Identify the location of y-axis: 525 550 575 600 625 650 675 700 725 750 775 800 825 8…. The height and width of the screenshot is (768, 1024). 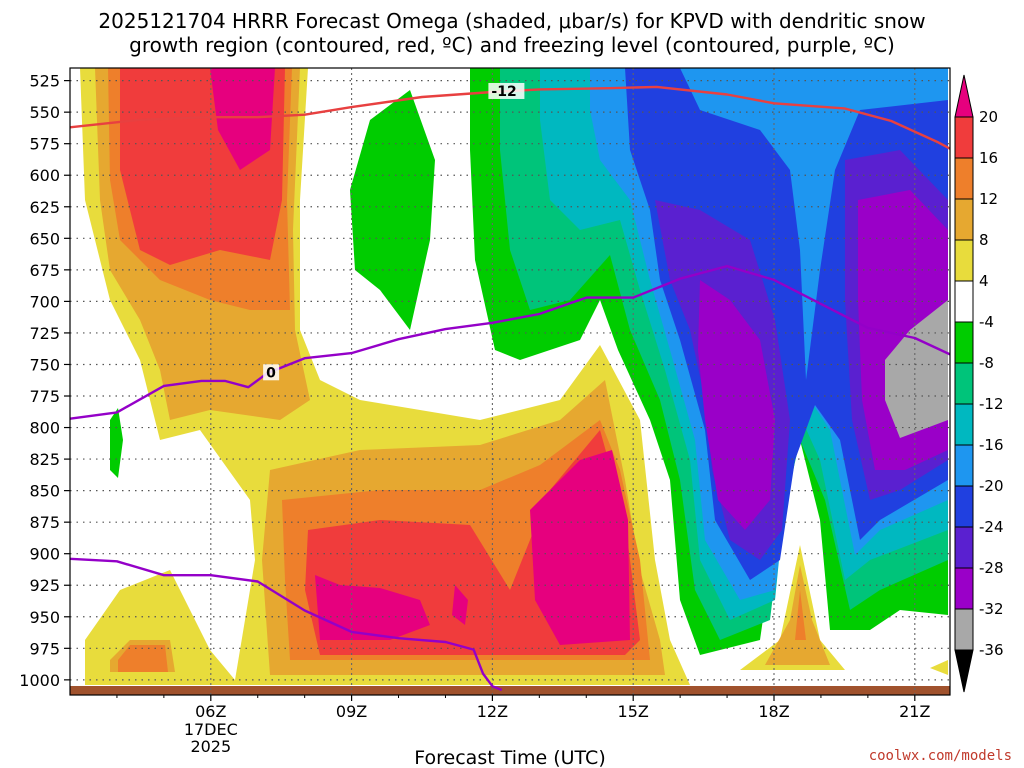
(44, 381).